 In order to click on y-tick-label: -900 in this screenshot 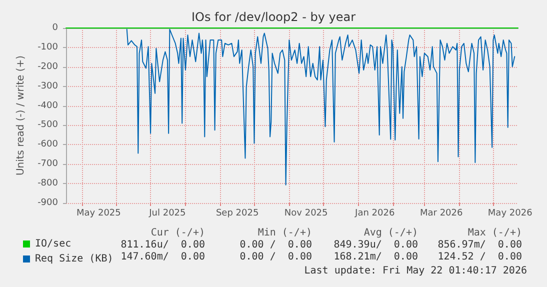, I will do `click(48, 203)`.